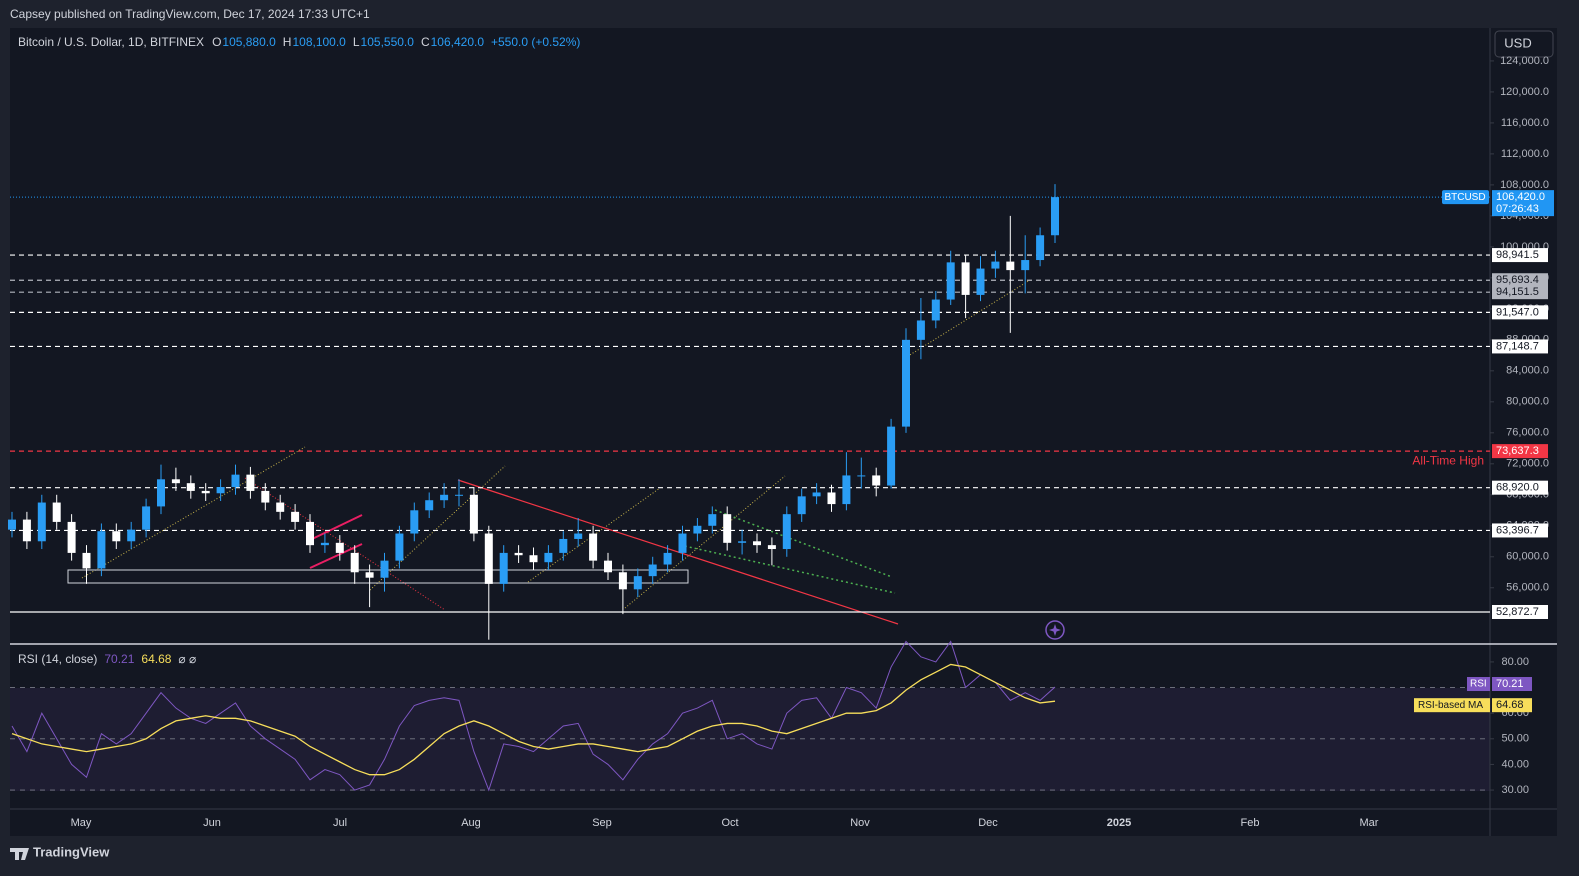 The image size is (1579, 876). Describe the element at coordinates (1525, 123) in the screenshot. I see `y-tick-label: 116,000.0` at that location.